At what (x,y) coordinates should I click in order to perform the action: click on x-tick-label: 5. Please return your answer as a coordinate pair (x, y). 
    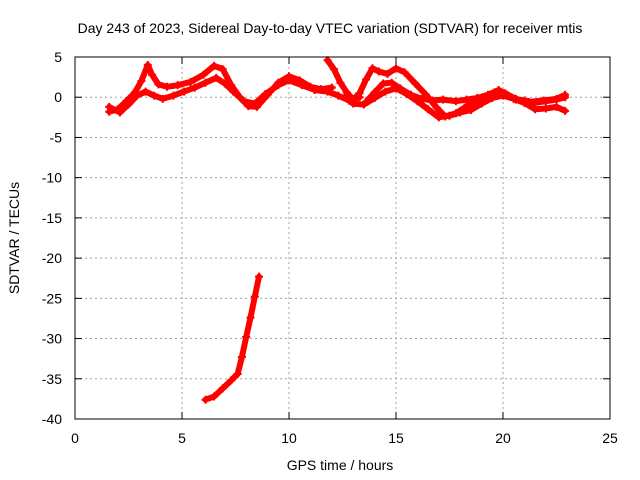
    Looking at the image, I should click on (182, 438).